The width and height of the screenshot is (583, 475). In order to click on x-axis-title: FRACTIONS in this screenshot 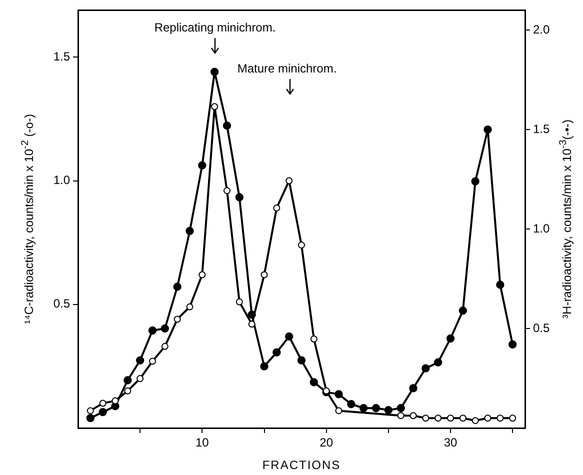, I will do `click(301, 465)`.